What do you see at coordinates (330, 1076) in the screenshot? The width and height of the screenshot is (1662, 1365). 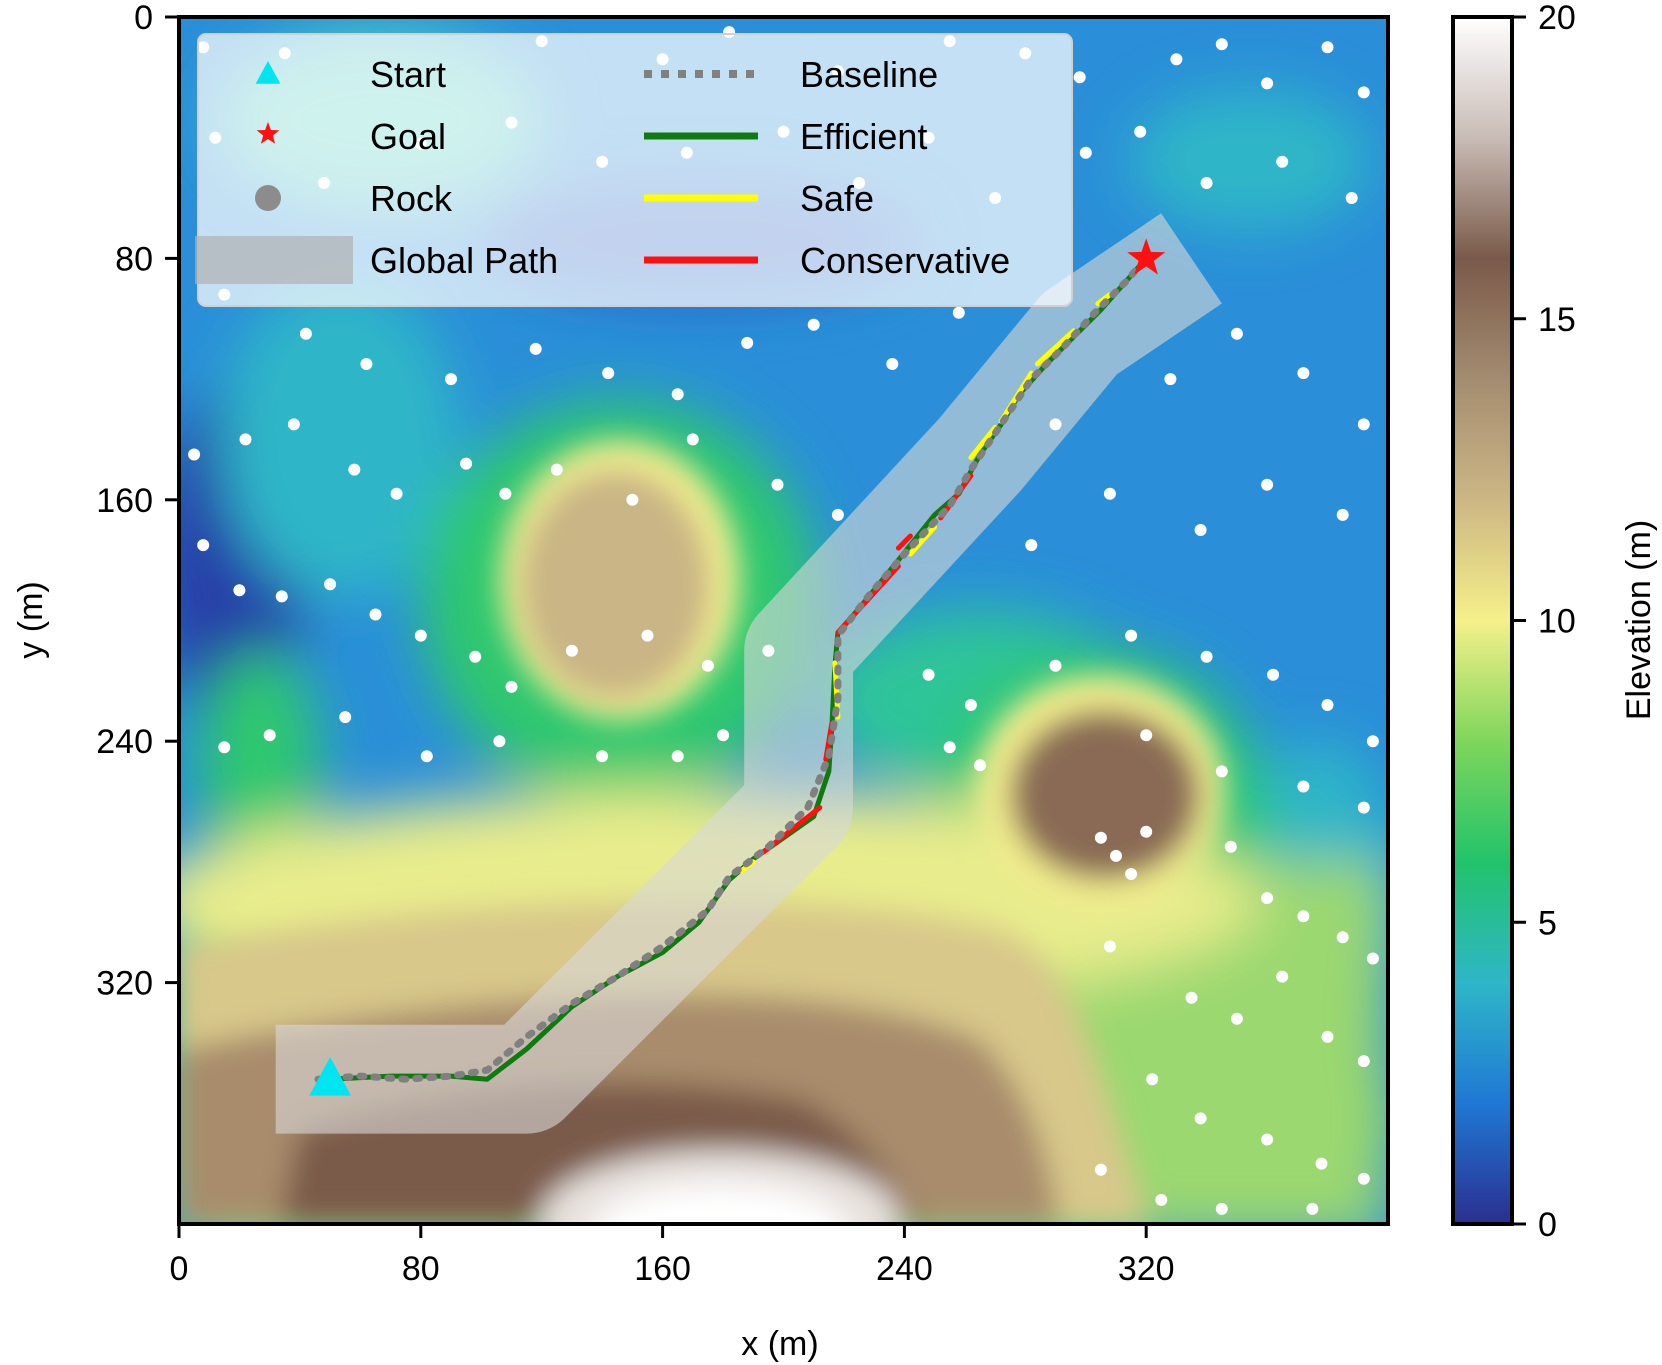 I see `start-marker` at bounding box center [330, 1076].